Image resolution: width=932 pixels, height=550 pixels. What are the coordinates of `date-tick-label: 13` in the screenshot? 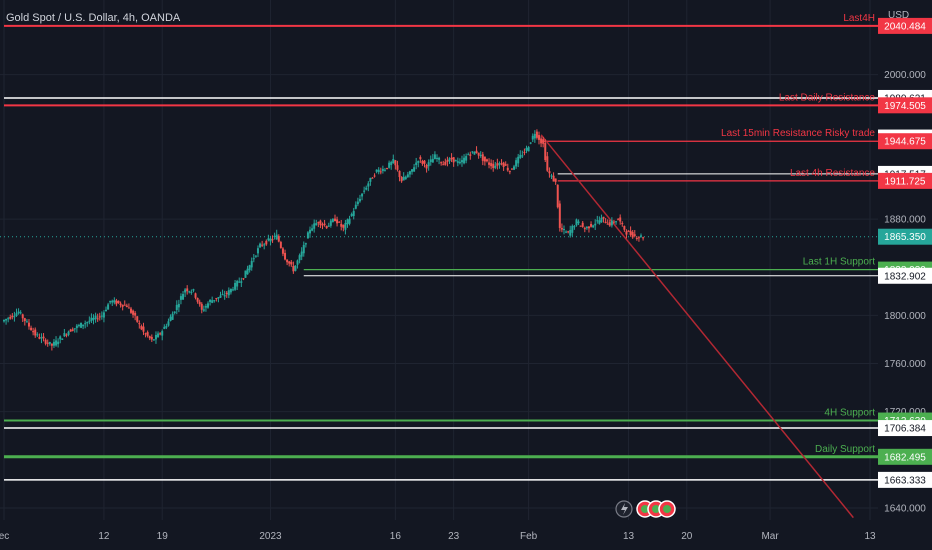 It's located at (629, 536).